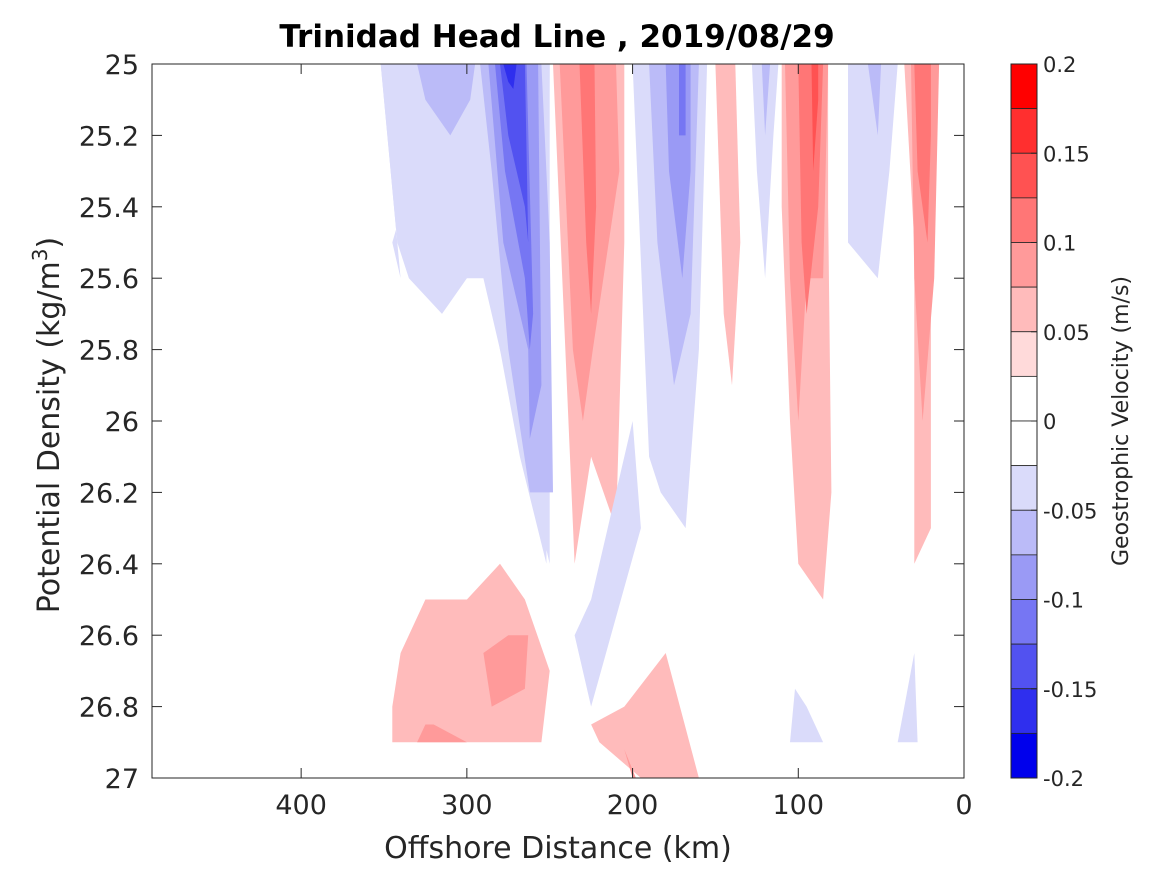 Image resolution: width=1167 pixels, height=875 pixels. What do you see at coordinates (1070, 690) in the screenshot?
I see `colorbar-tick-label: -0.15` at bounding box center [1070, 690].